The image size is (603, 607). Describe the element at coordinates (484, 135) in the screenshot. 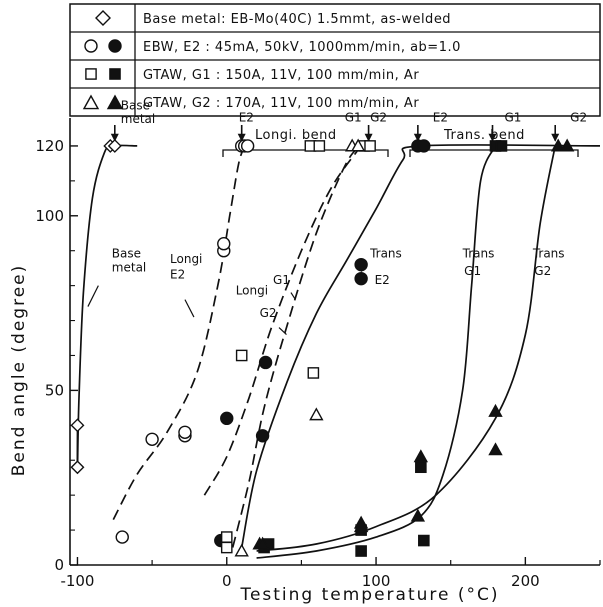

I see `trans-bend-label: Trans. bend` at that location.